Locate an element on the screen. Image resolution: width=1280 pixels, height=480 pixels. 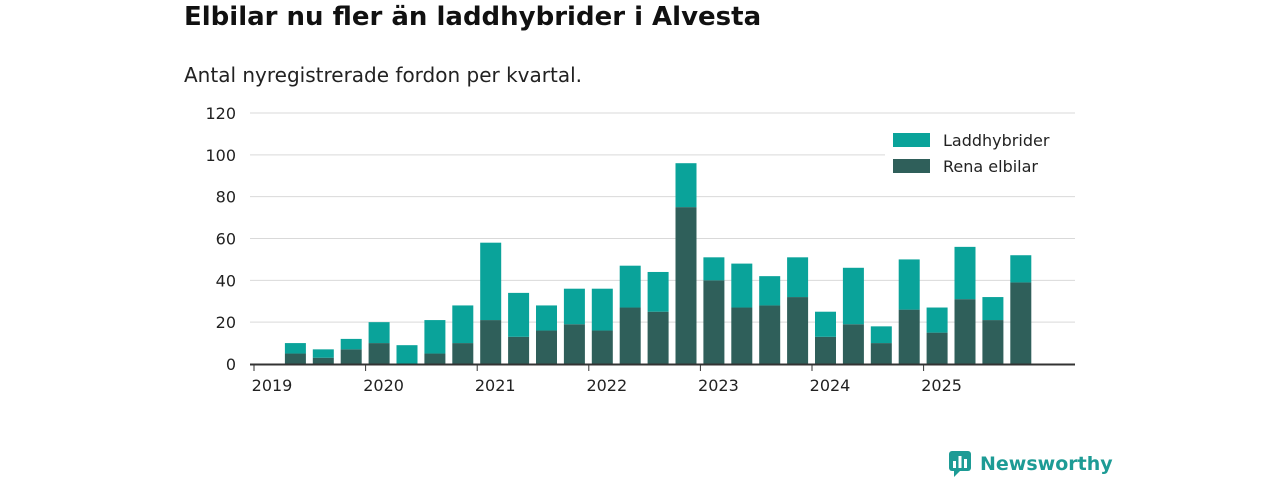
newsworthy-logo-icon is located at coordinates (960, 464).